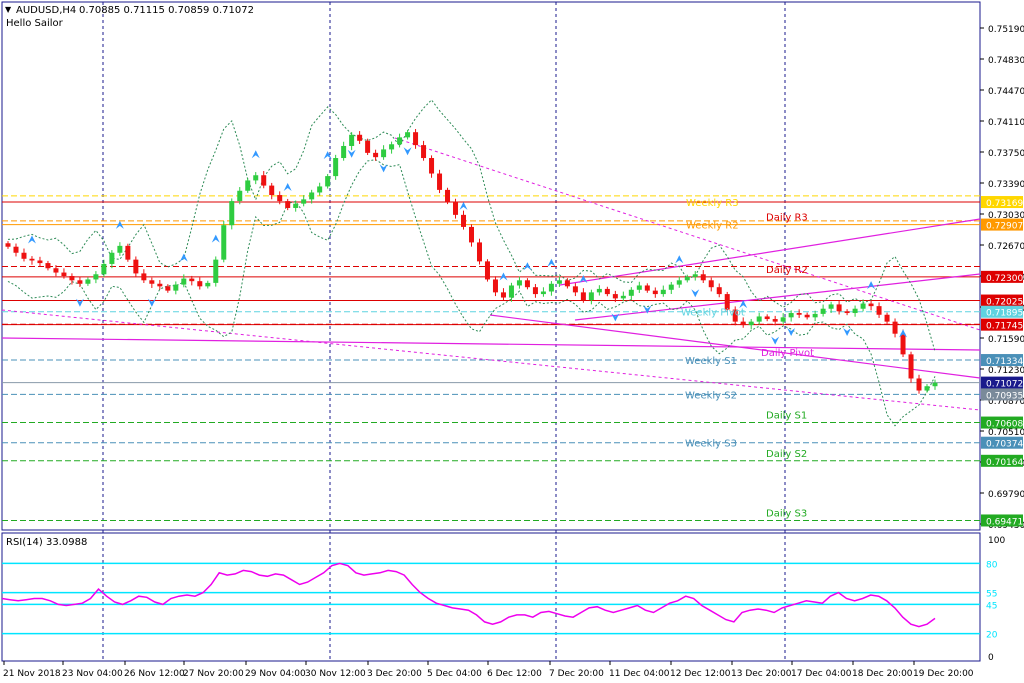 Image resolution: width=1024 pixels, height=683 pixels. Describe the element at coordinates (1006, 371) in the screenshot. I see `price-tick-label: 0.71230` at that location.